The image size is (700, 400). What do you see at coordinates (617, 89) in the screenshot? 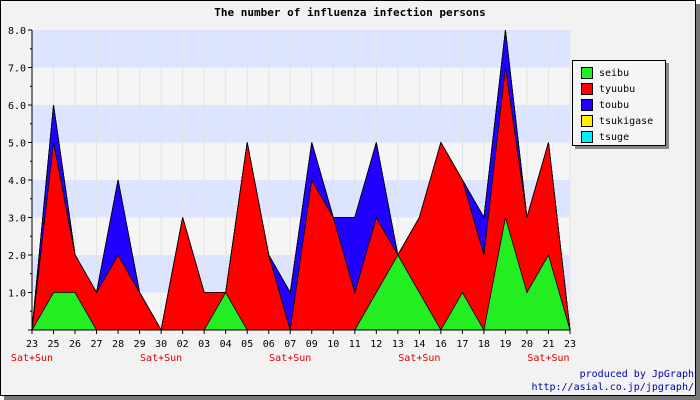
I see `legend-label: tyuubu` at bounding box center [617, 89].